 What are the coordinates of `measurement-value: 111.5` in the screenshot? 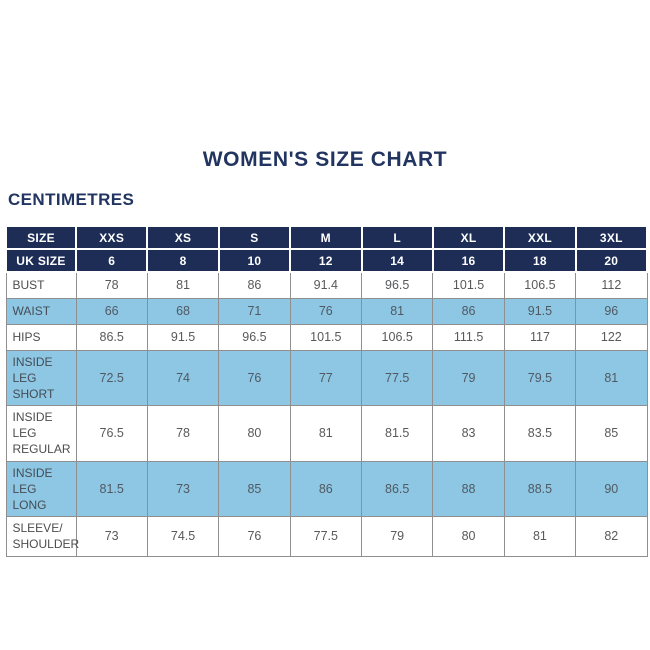 It's located at (468, 337).